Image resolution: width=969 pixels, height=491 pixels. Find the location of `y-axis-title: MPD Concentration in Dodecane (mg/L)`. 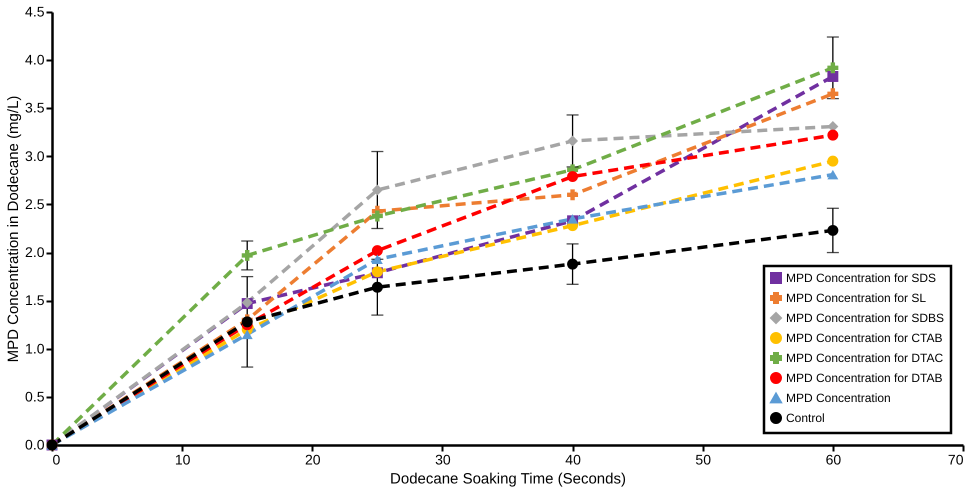

y-axis-title: MPD Concentration in Dodecane (mg/L) is located at coordinates (13, 229).